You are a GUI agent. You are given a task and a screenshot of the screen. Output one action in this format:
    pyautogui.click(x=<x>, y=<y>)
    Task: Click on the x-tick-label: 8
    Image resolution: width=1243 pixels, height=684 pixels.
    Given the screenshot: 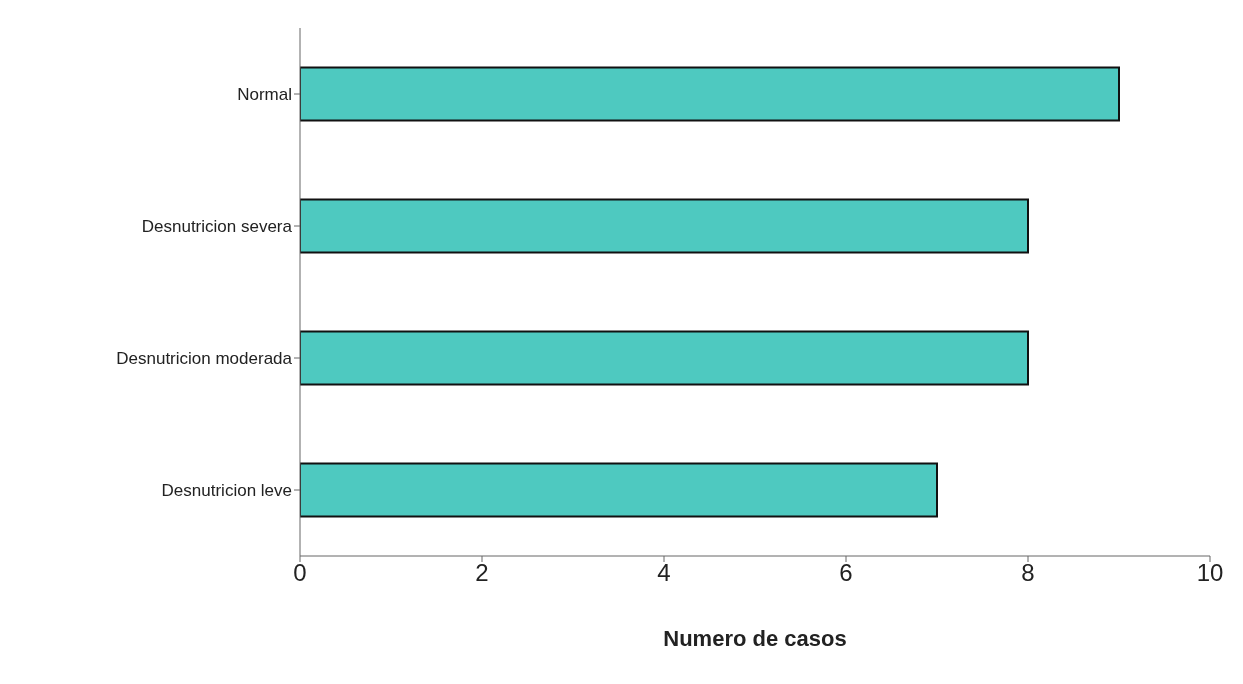 What is the action you would take?
    pyautogui.click(x=1028, y=573)
    